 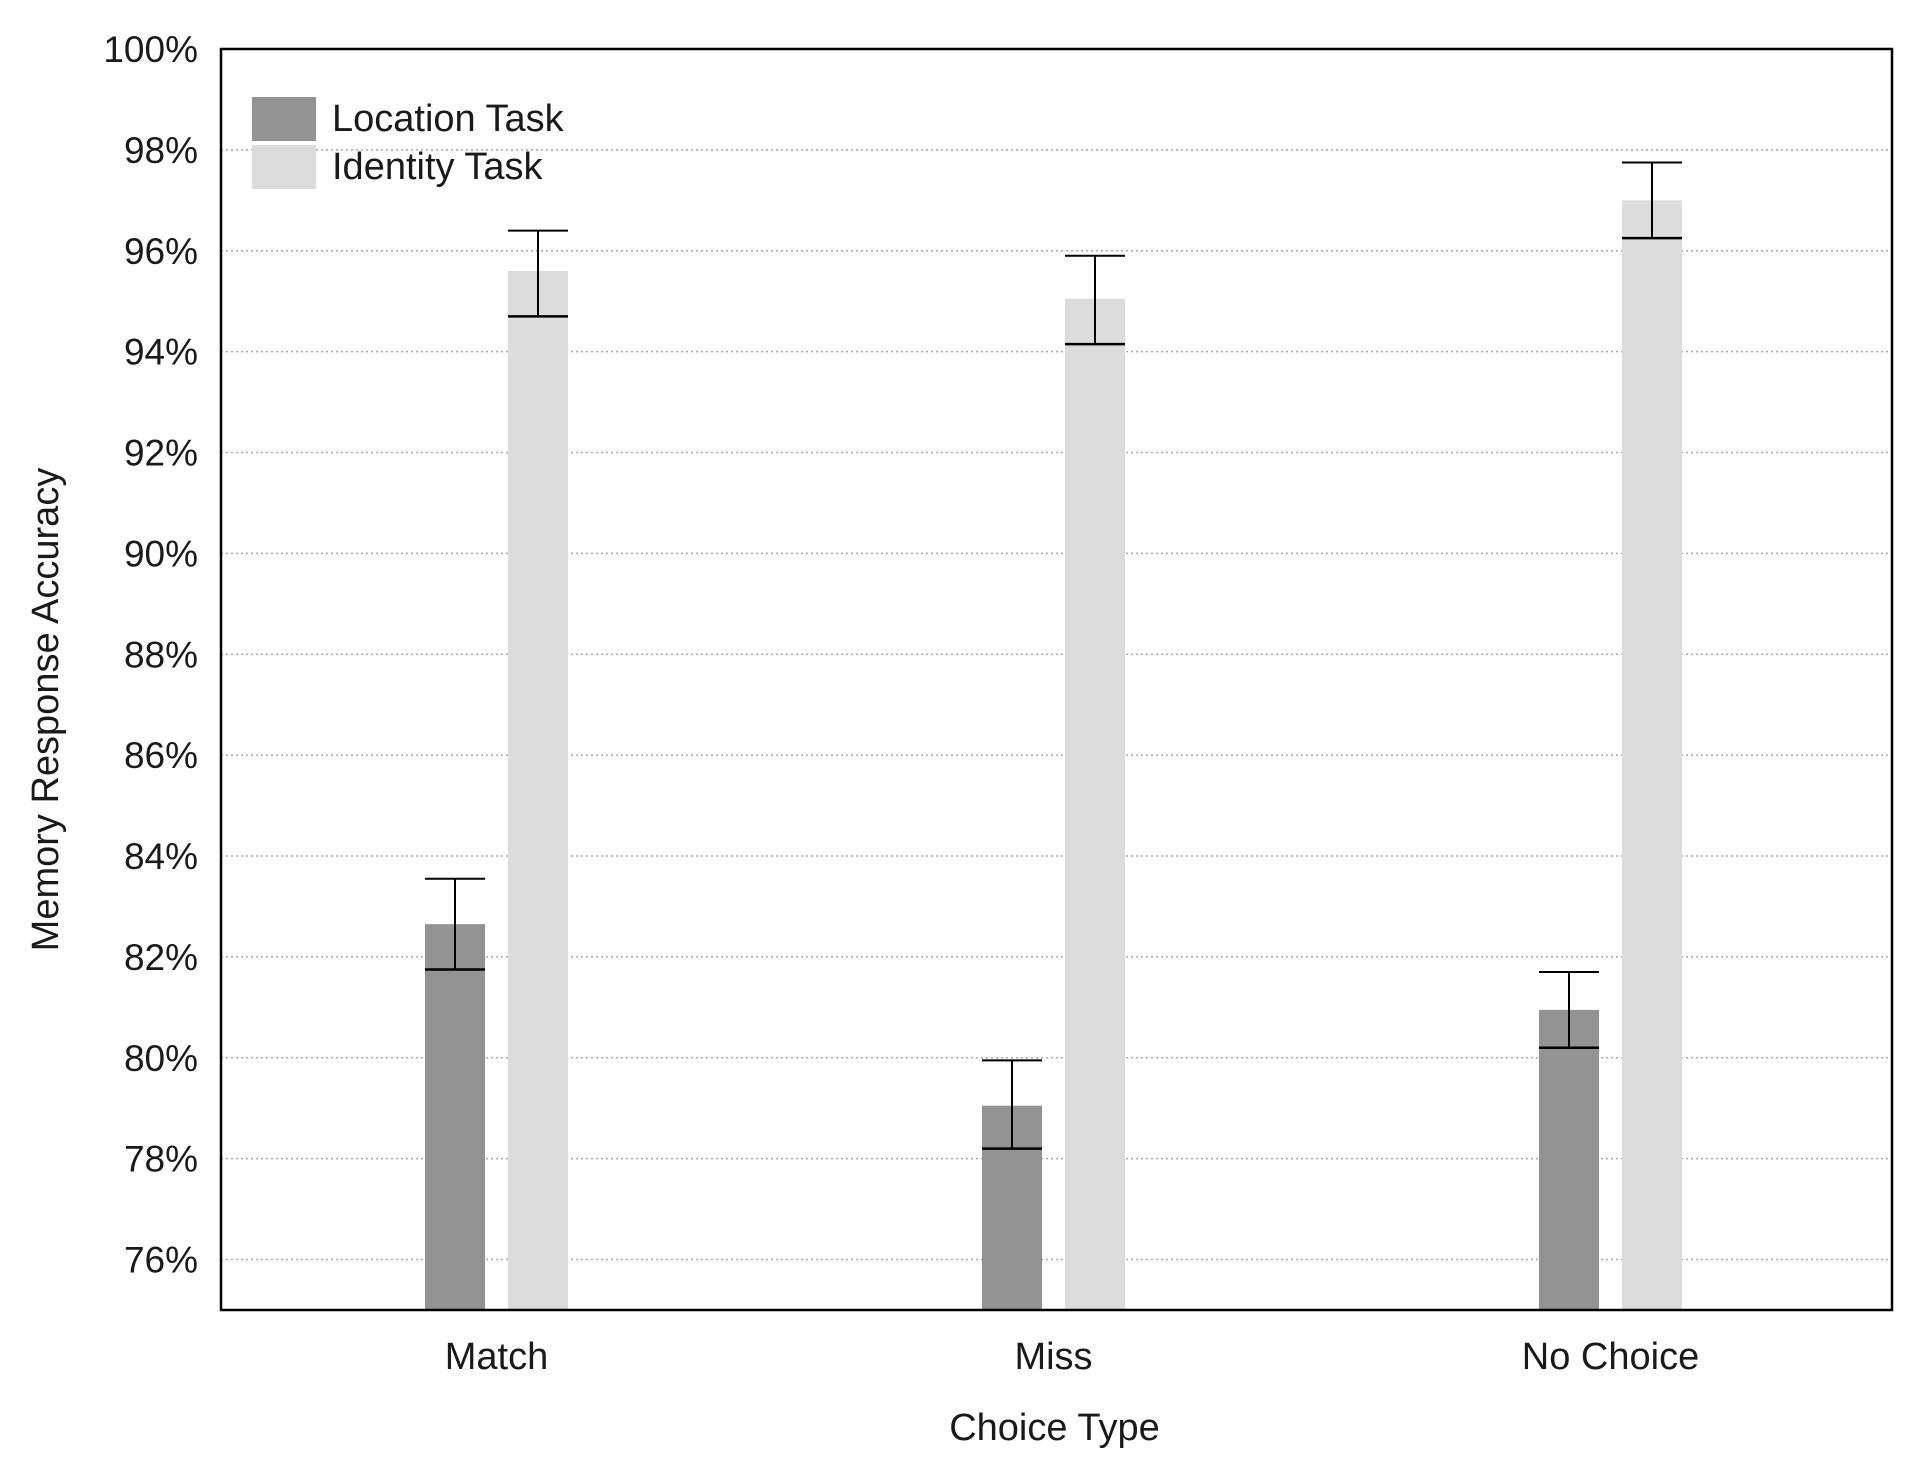 What do you see at coordinates (161, 150) in the screenshot?
I see `y-tick-label-98: 98%` at bounding box center [161, 150].